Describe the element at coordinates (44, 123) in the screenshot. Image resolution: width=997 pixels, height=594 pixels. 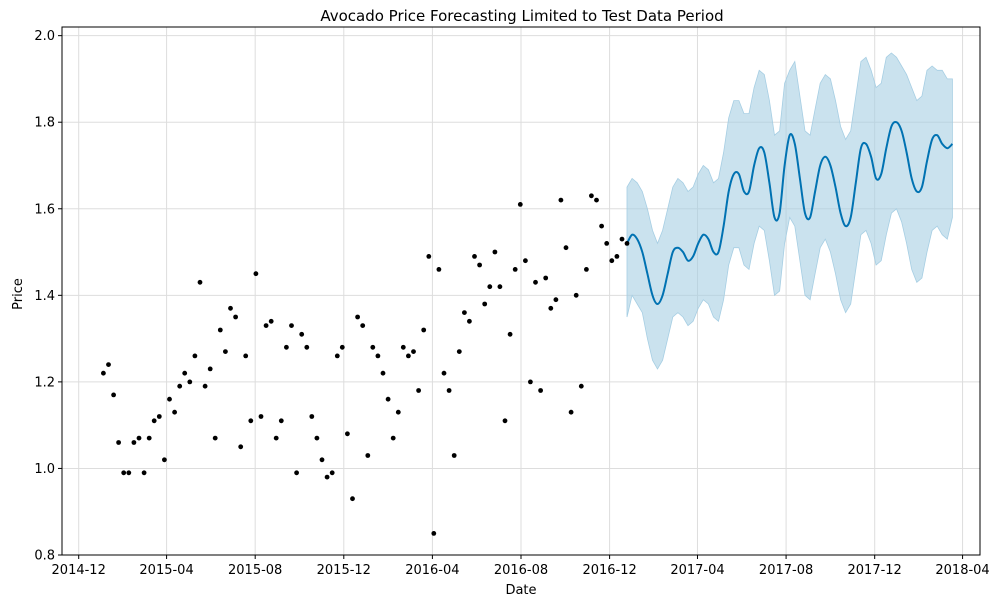
I see `y-tick-label: 1.8` at that location.